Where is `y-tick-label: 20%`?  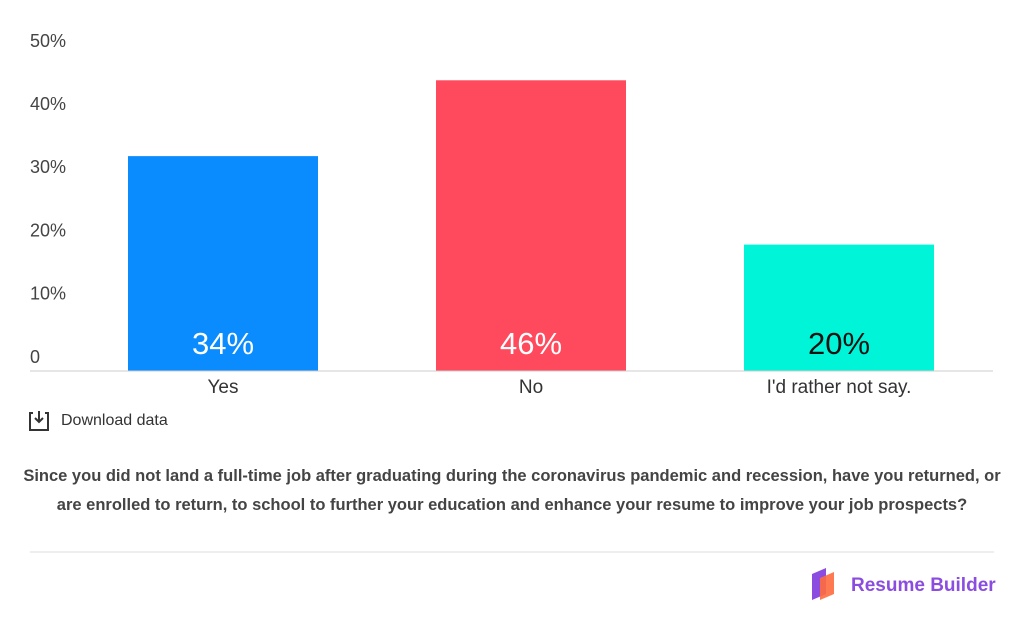 y-tick-label: 20% is located at coordinates (48, 230).